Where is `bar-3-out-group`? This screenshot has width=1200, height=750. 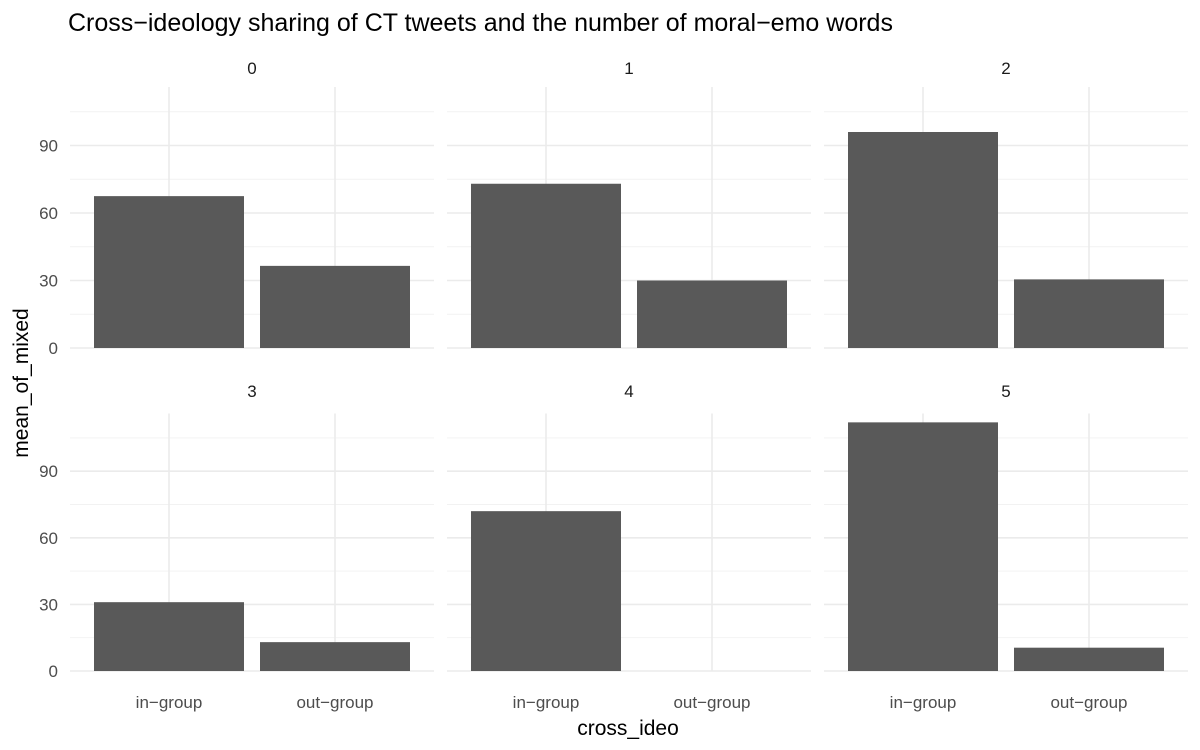
bar-3-out-group is located at coordinates (335, 656).